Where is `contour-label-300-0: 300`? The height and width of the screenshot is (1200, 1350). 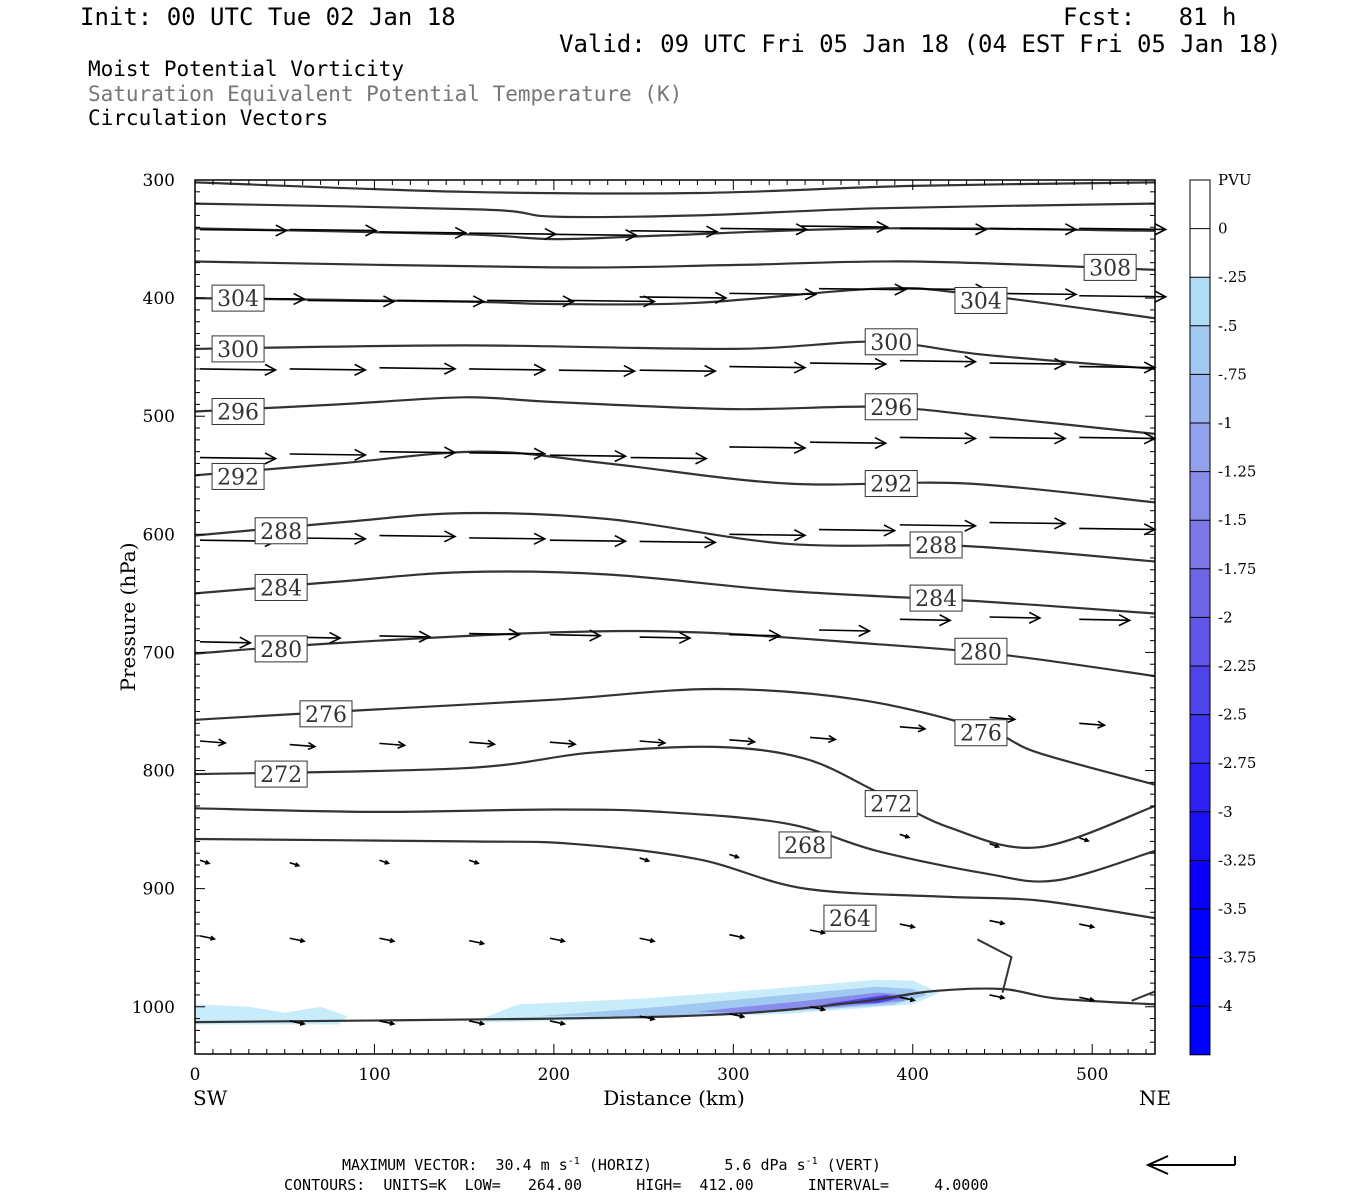 contour-label-300-0: 300 is located at coordinates (238, 349).